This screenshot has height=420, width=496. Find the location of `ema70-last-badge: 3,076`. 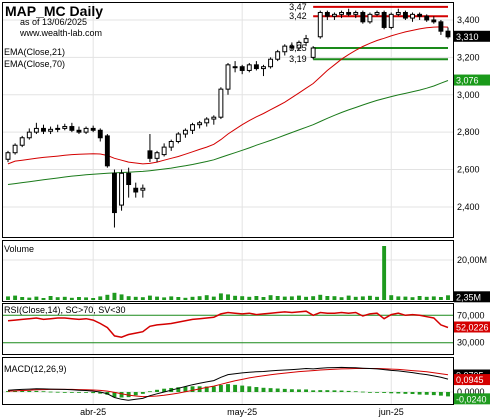

ema70-last-badge: 3,076 is located at coordinates (472, 80).